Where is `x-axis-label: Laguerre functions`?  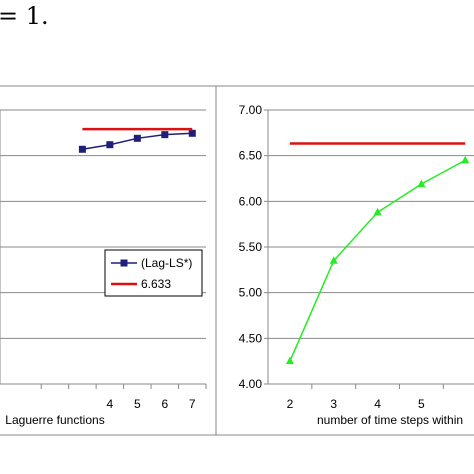 x-axis-label: Laguerre functions is located at coordinates (54, 420).